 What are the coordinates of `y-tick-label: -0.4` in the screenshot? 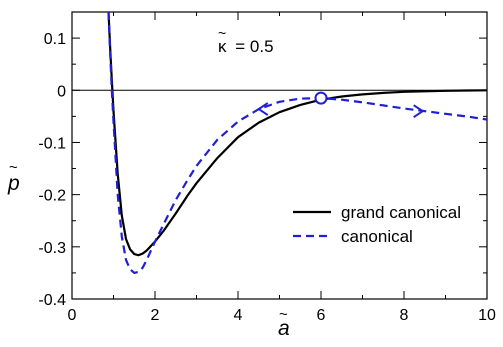 It's located at (52, 300).